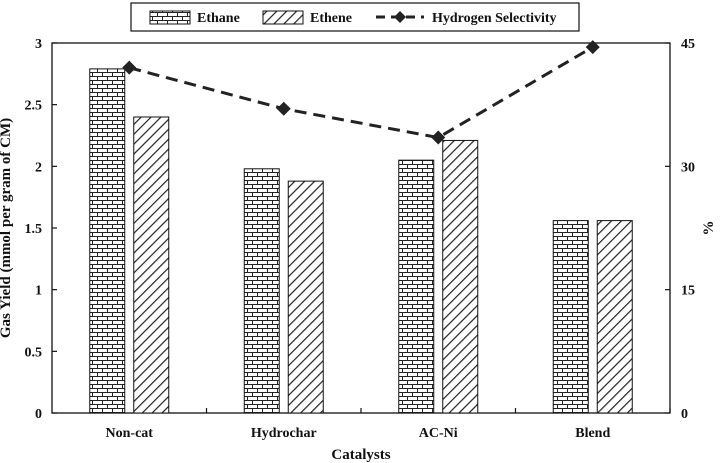  I want to click on bar-ethane-non-cat, so click(107, 241).